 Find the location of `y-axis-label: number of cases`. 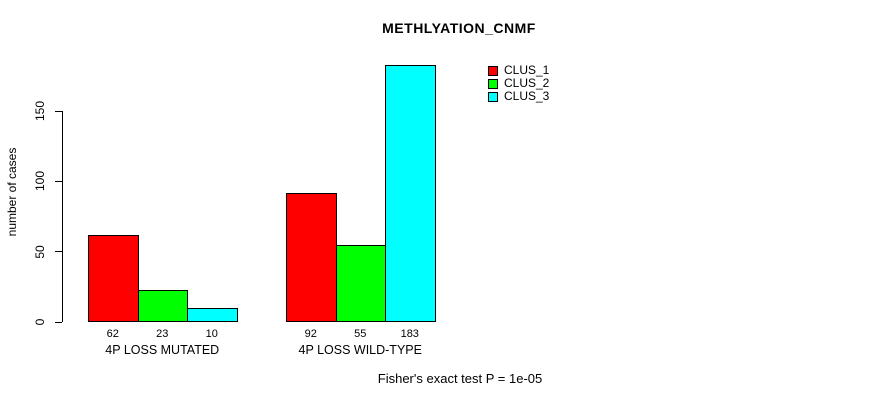

y-axis-label: number of cases is located at coordinates (12, 192).